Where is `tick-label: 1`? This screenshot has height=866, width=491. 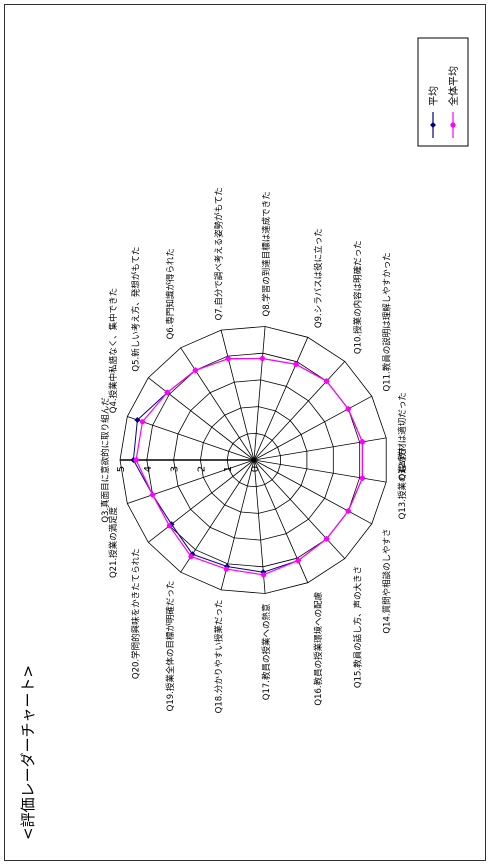 tick-label: 1 is located at coordinates (228, 469).